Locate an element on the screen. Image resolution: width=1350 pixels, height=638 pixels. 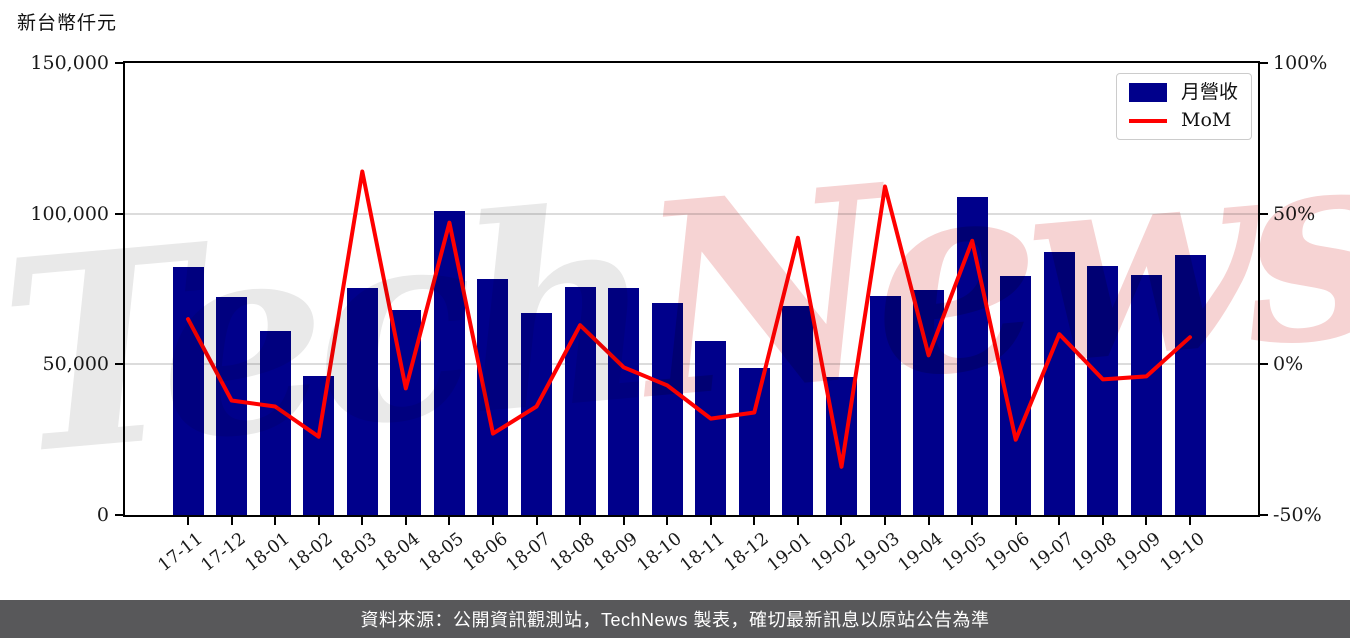
x-tick-label-19-04: 19-04 is located at coordinates (920, 552).